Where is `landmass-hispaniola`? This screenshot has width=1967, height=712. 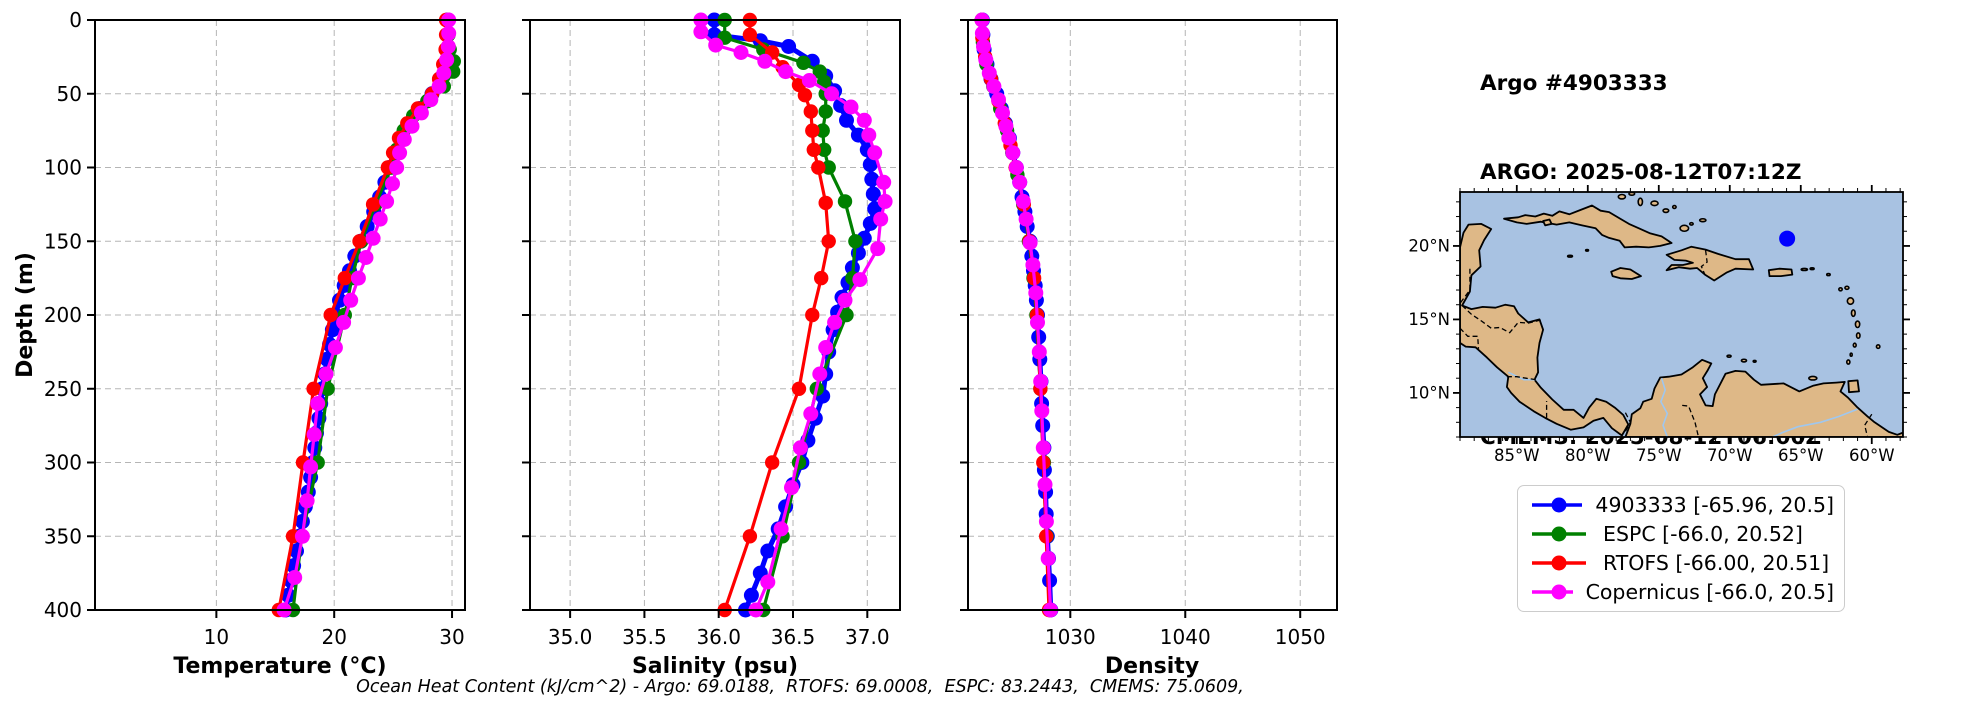
landmass-hispaniola is located at coordinates (1710, 263).